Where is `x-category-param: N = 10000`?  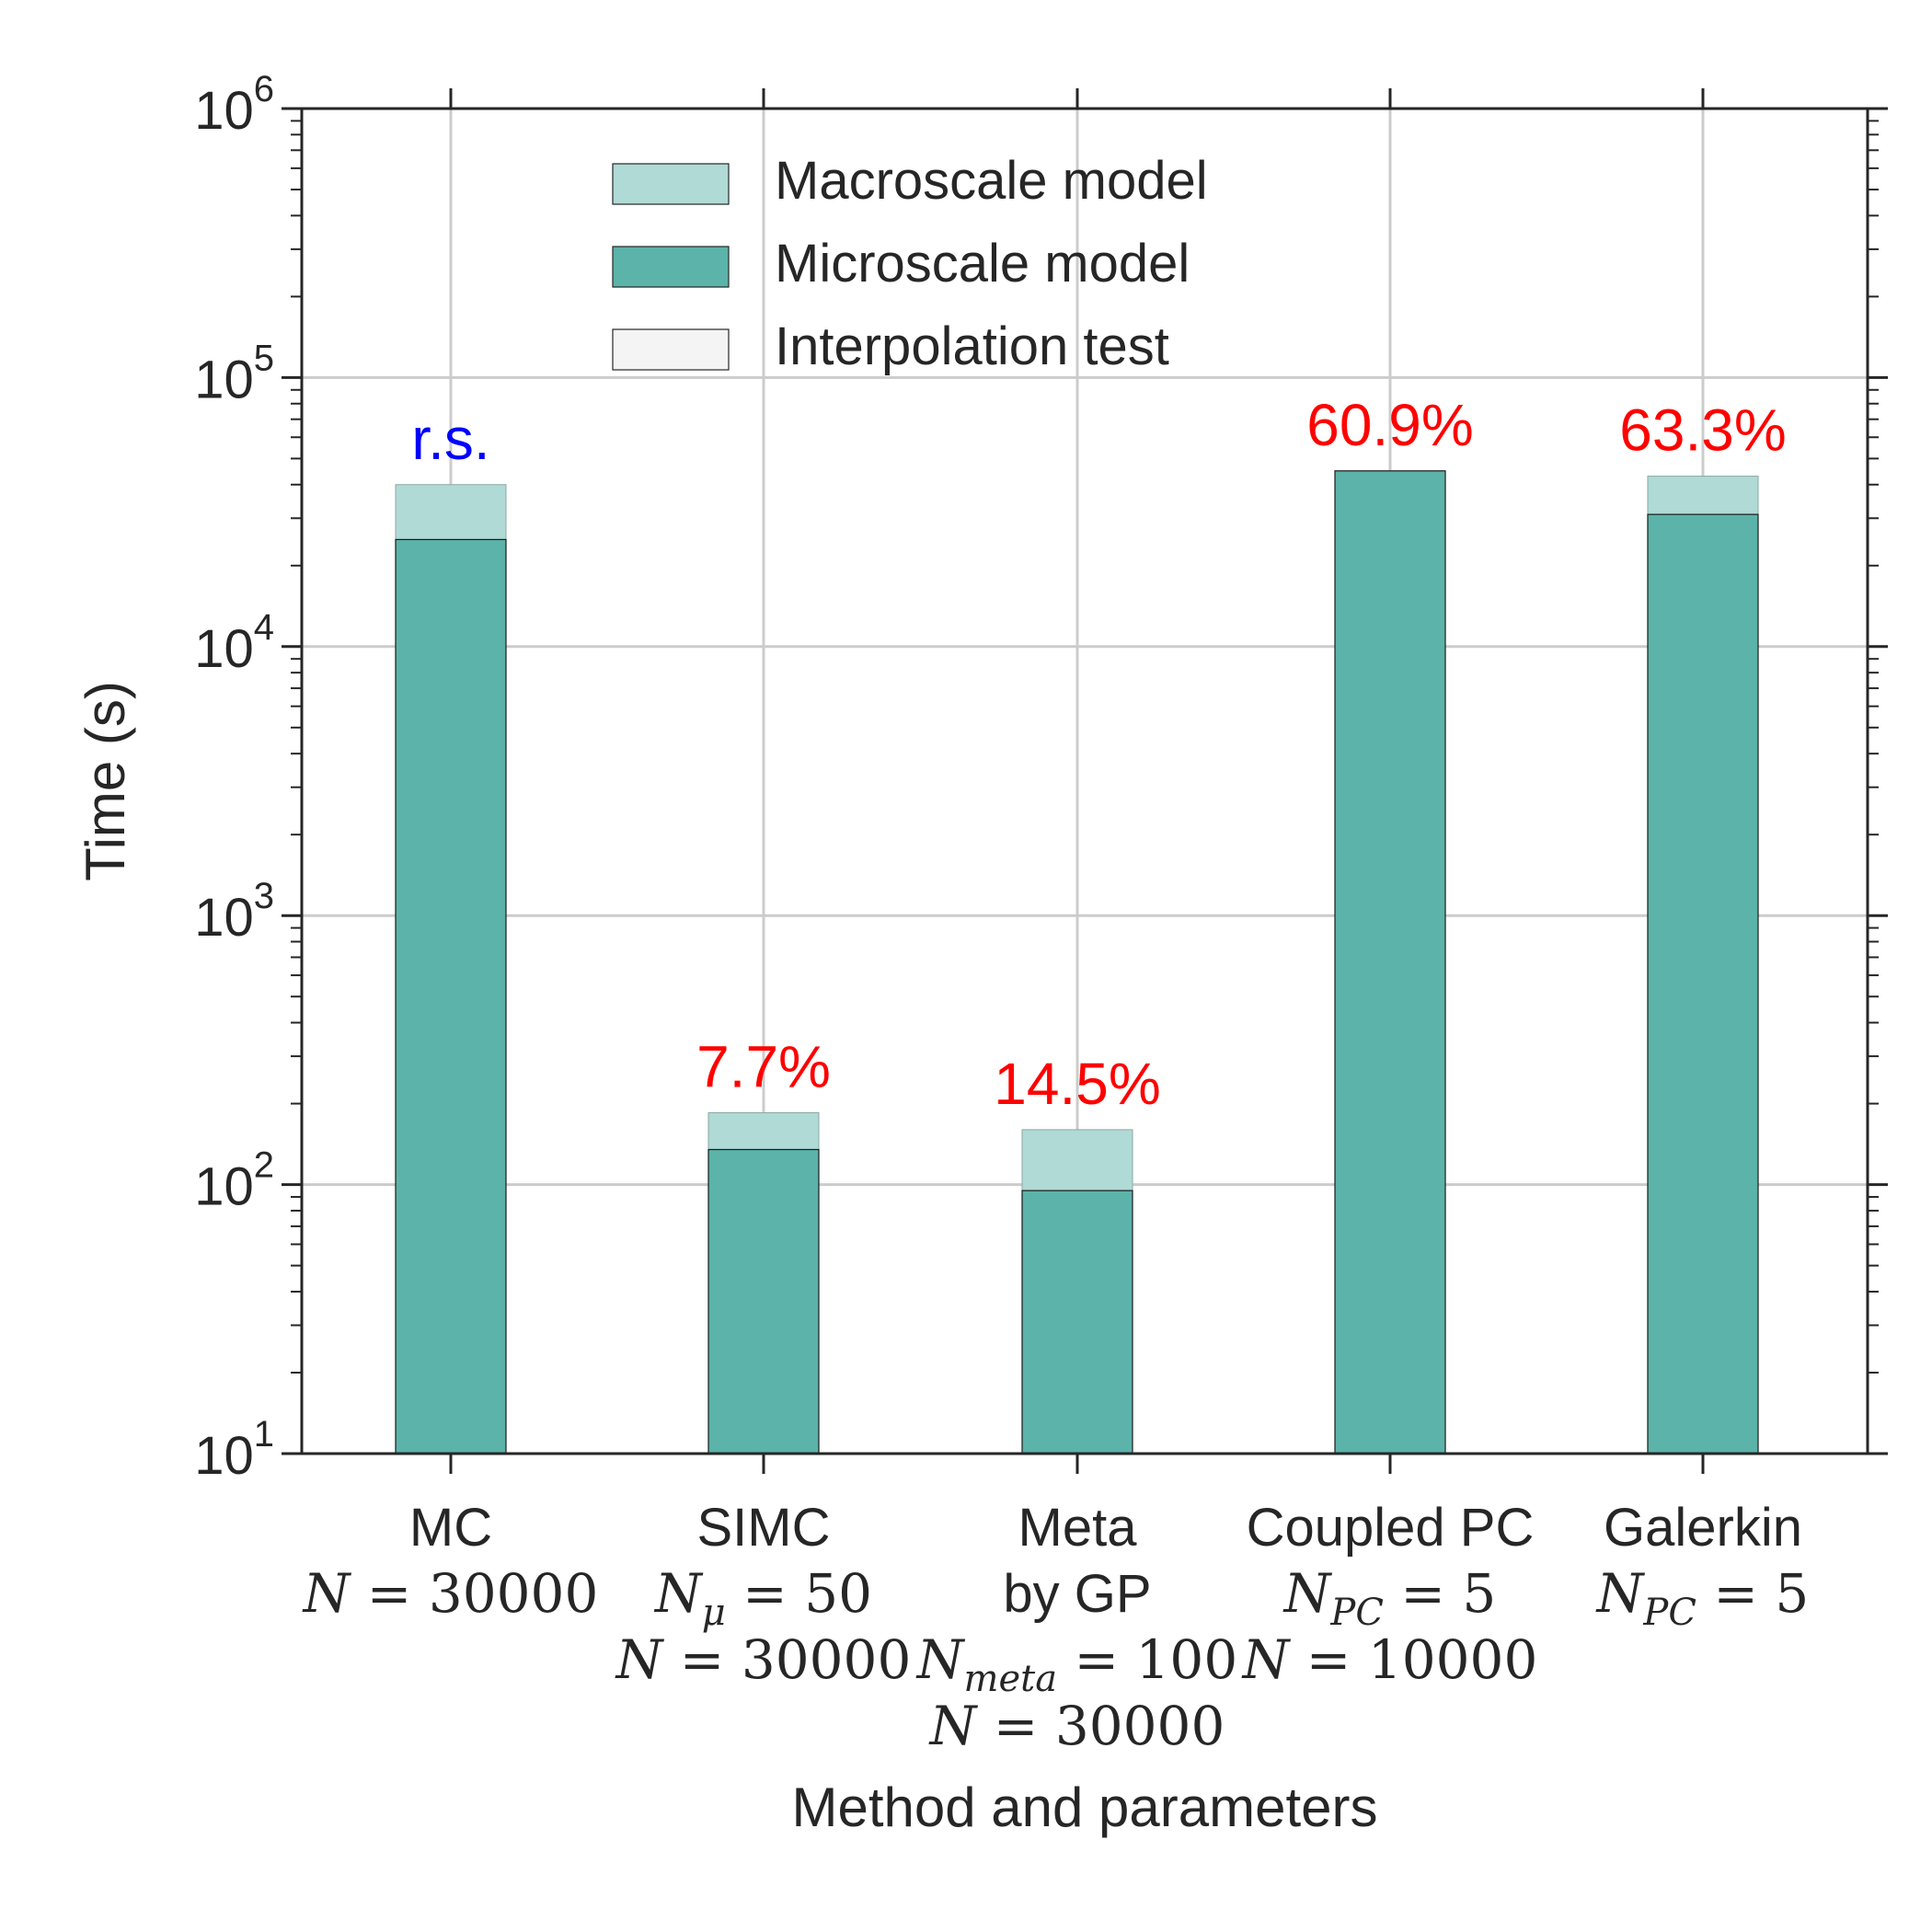
x-category-param: N = 10000 is located at coordinates (1389, 1659).